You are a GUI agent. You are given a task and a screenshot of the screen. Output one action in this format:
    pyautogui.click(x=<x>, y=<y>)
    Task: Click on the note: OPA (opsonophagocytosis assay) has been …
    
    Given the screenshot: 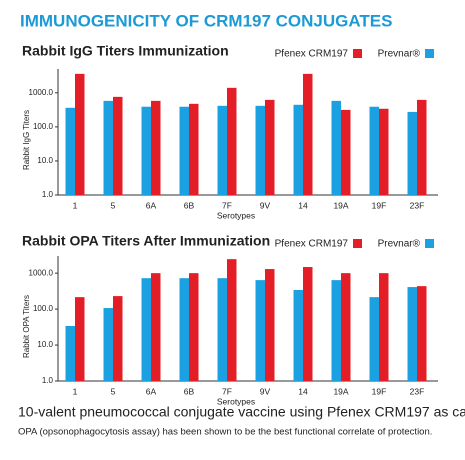 What is the action you would take?
    pyautogui.click(x=225, y=432)
    